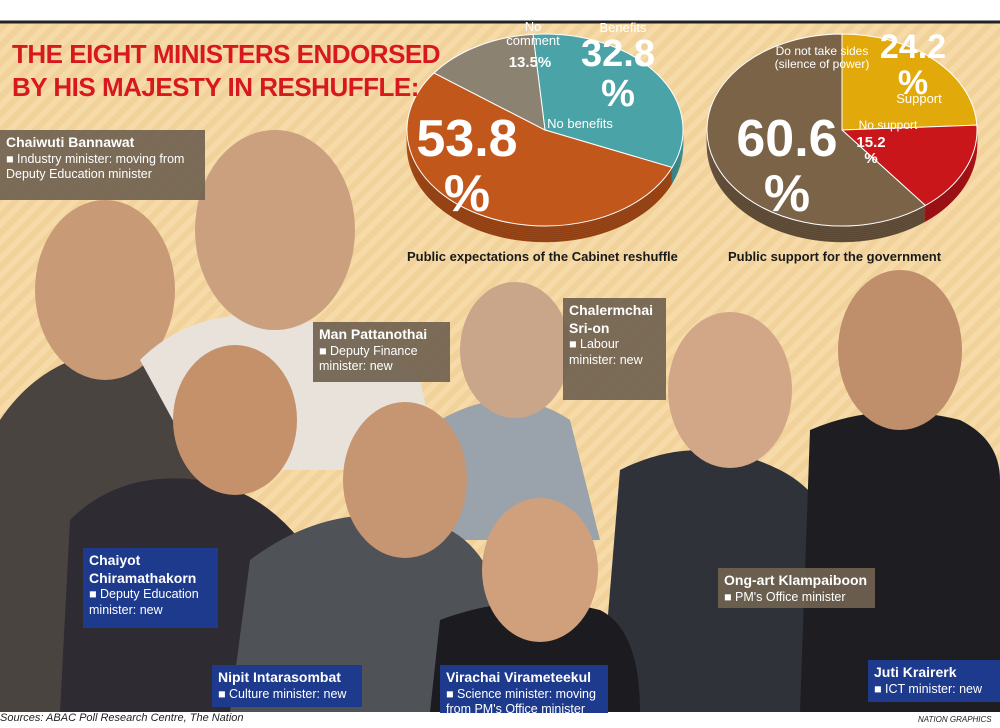  I want to click on value-label: 32.8 %, so click(618, 74).